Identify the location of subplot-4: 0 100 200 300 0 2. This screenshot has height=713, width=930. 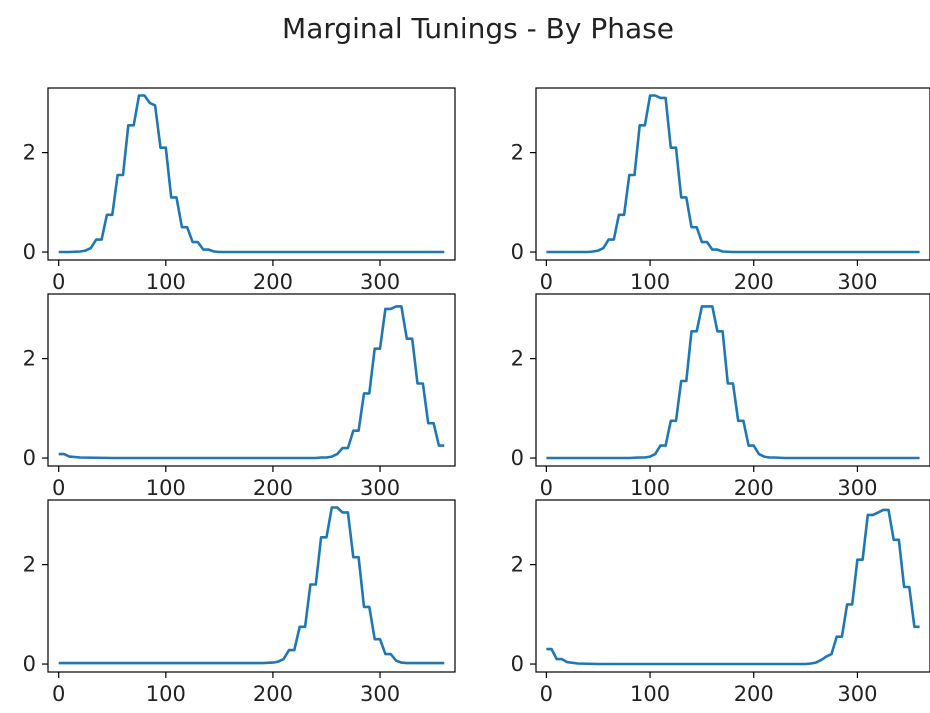
(720, 396).